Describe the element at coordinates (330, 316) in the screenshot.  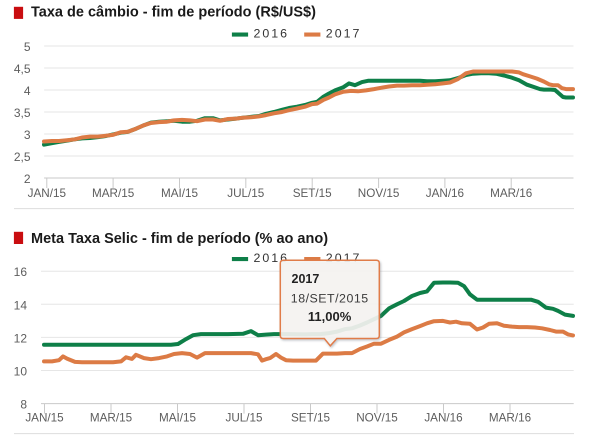
I see `svg-text: 11,00%` at that location.